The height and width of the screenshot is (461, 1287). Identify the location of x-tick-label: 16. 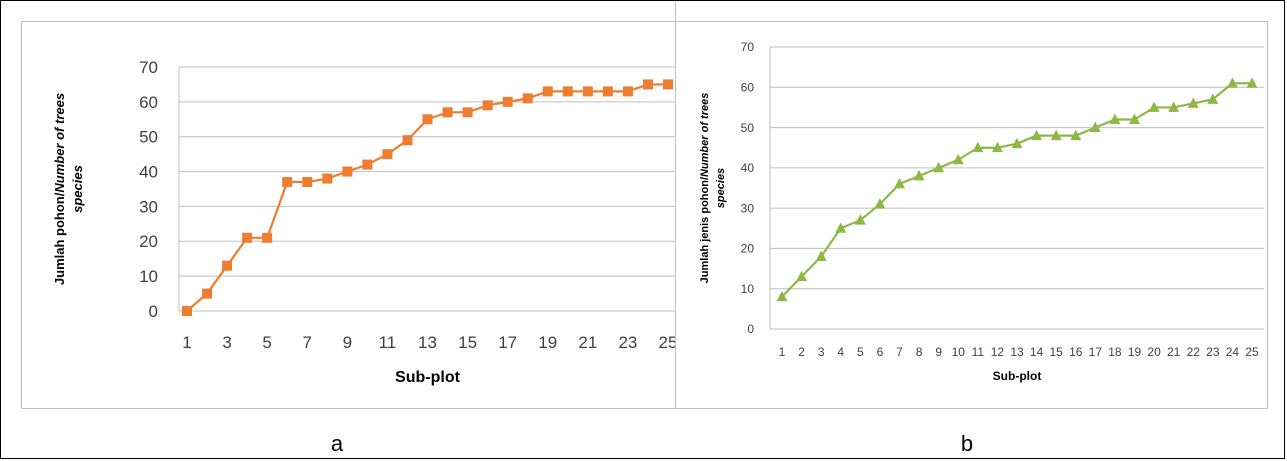
(1076, 352).